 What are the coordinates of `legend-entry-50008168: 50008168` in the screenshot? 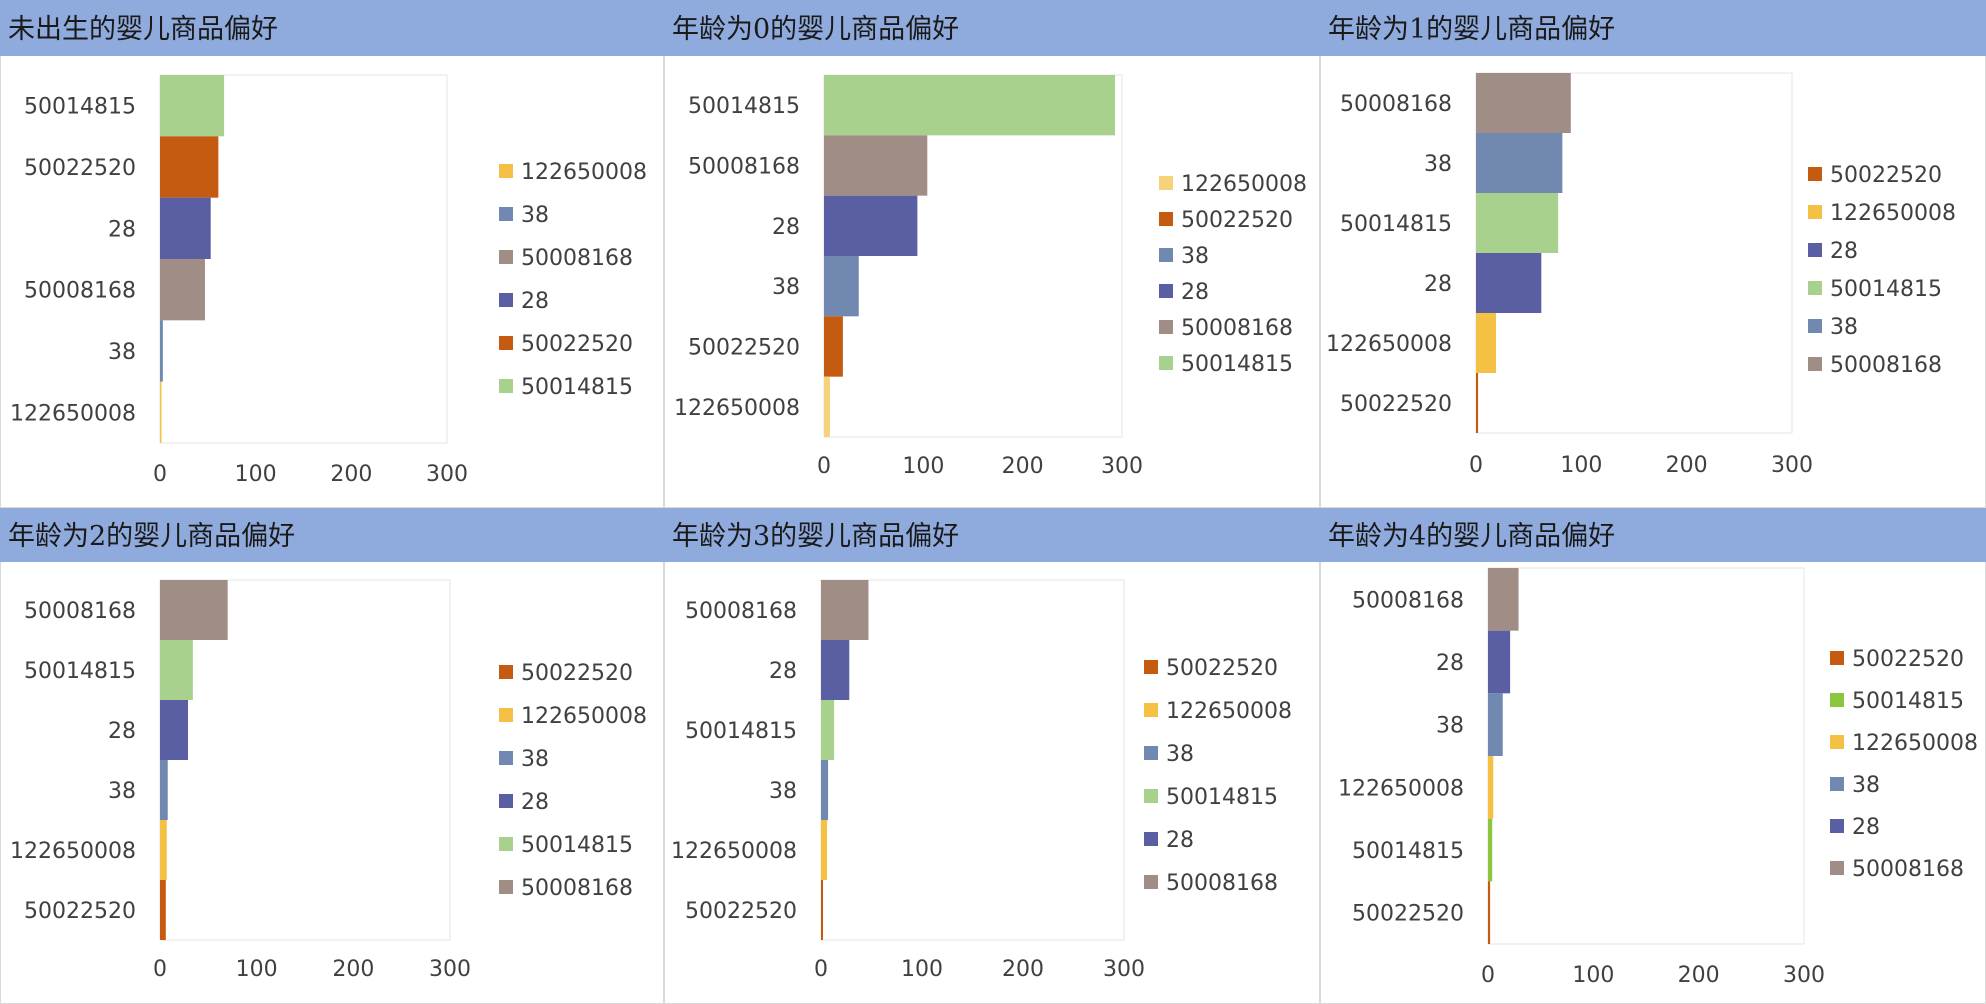 It's located at (1875, 365).